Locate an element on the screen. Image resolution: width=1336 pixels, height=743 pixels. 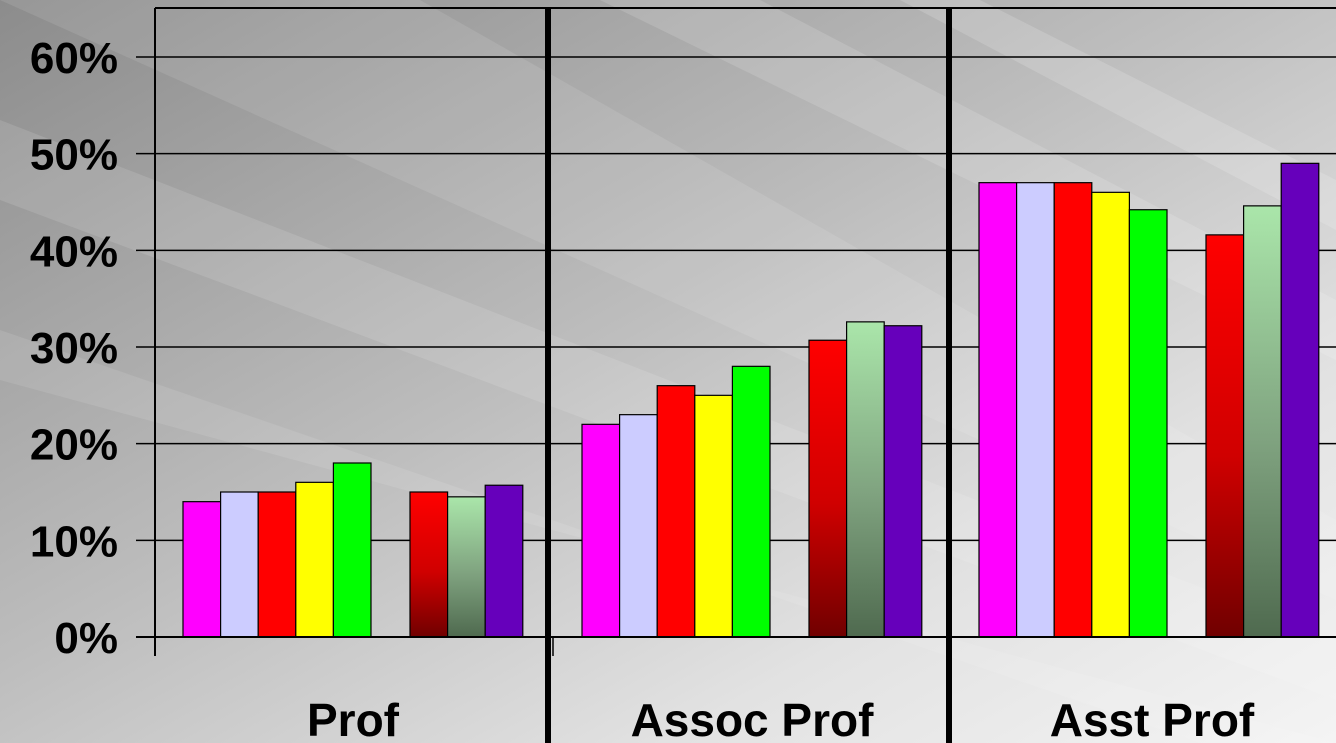
y-tick-label: 50% is located at coordinates (74, 155).